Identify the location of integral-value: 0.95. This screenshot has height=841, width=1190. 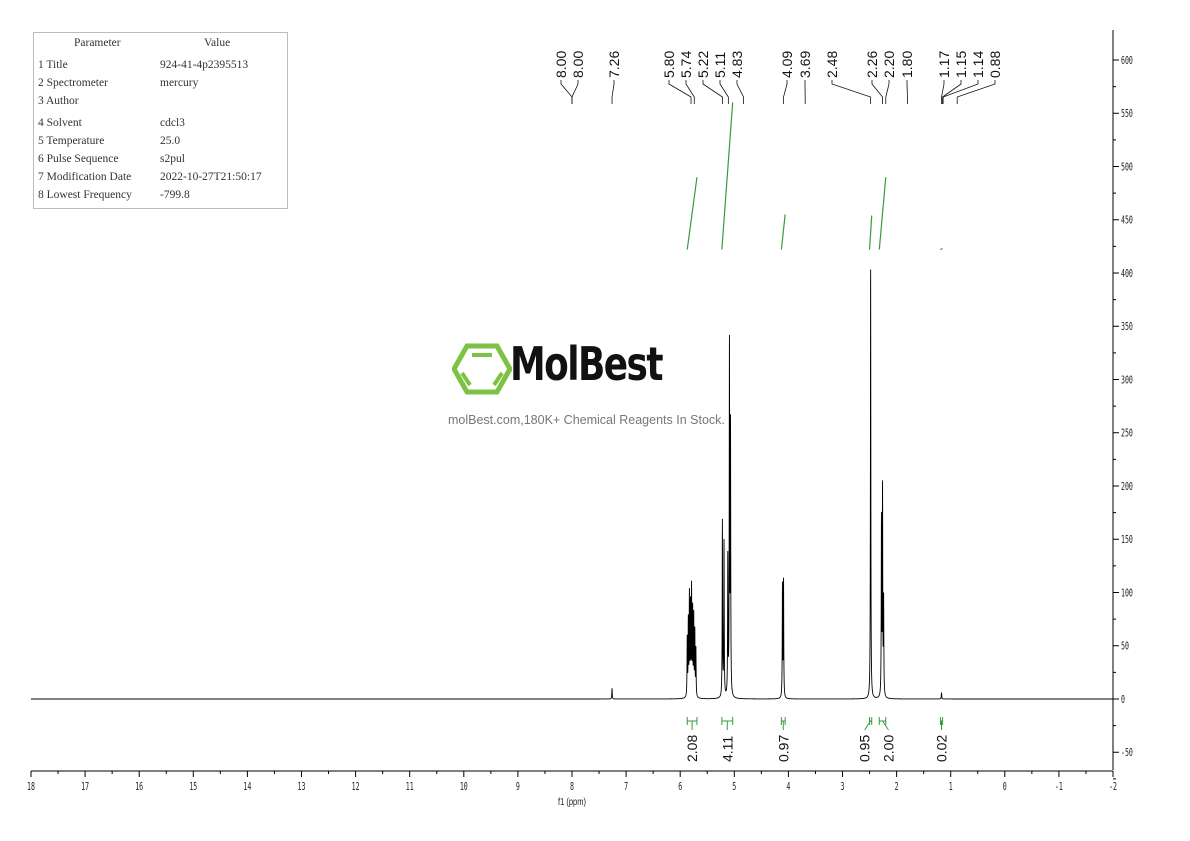
(865, 748).